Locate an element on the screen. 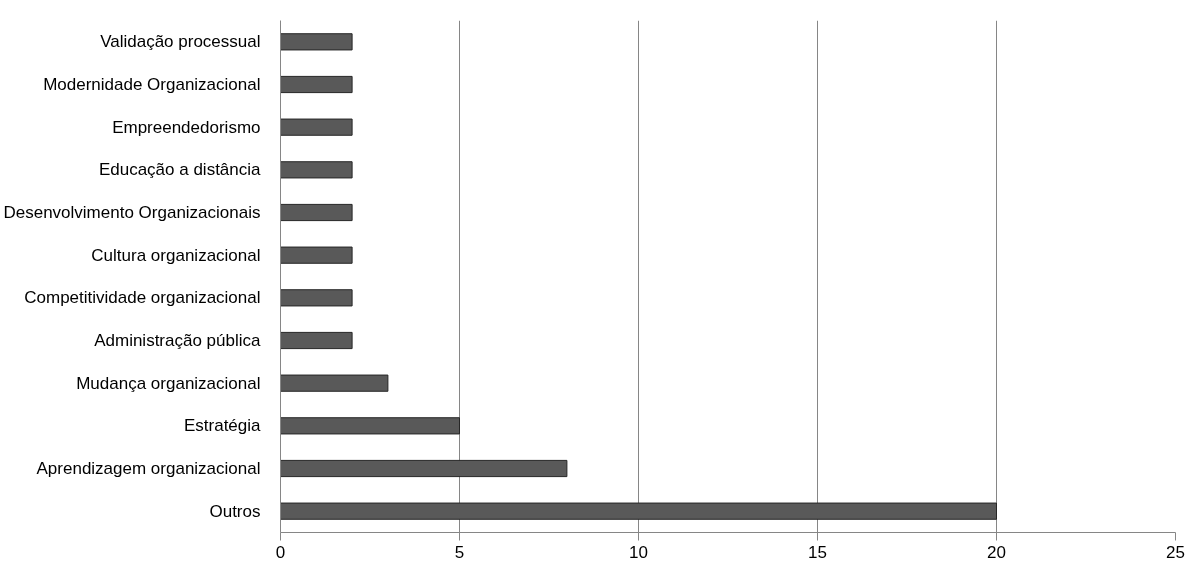 Image resolution: width=1197 pixels, height=569 pixels. y-tick-label: Desenvolvimento Organizacionais is located at coordinates (132, 212).